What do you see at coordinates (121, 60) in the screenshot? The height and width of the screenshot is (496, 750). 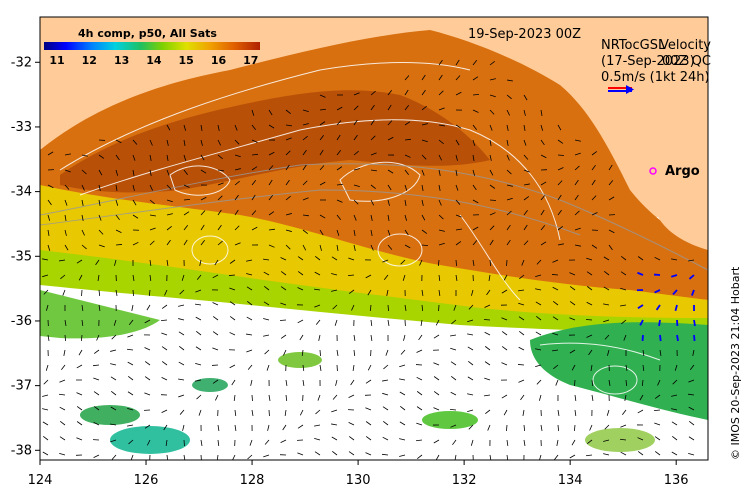 I see `colorbar-tick-label: 13` at bounding box center [121, 60].